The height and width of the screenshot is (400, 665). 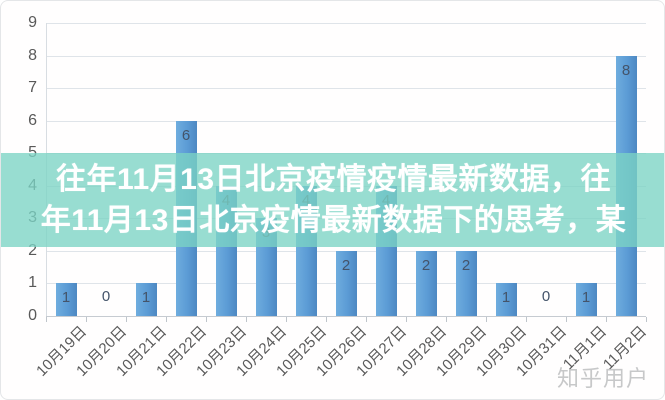 I want to click on y-axis-tick-label: 7, so click(x=32, y=88).